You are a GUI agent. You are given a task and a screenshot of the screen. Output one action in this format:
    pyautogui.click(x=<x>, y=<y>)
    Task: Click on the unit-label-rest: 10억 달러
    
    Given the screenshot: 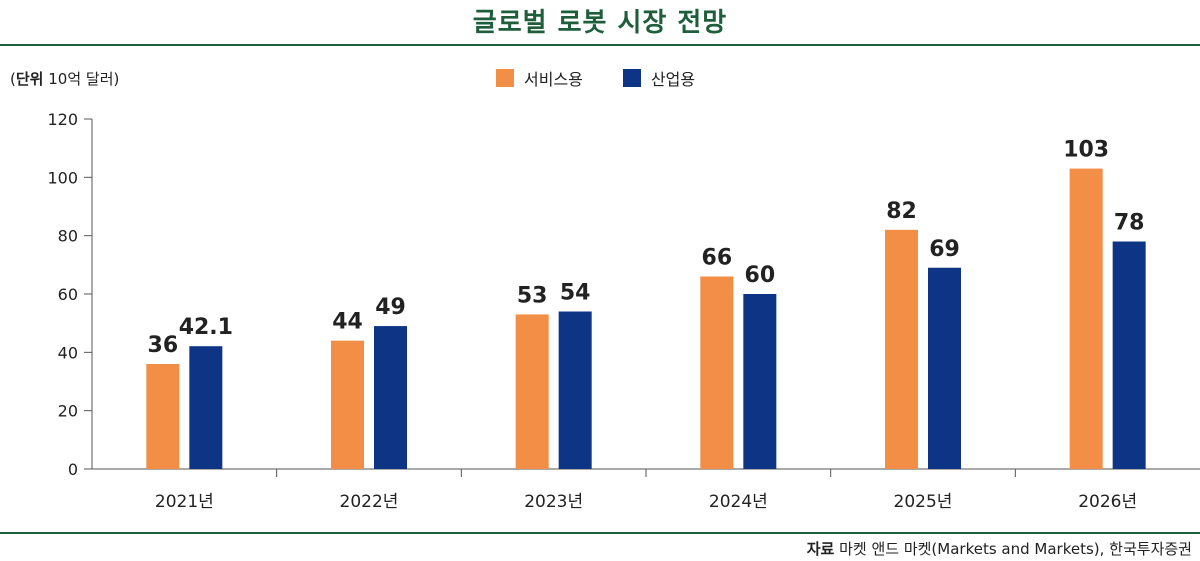 What is the action you would take?
    pyautogui.click(x=78, y=79)
    